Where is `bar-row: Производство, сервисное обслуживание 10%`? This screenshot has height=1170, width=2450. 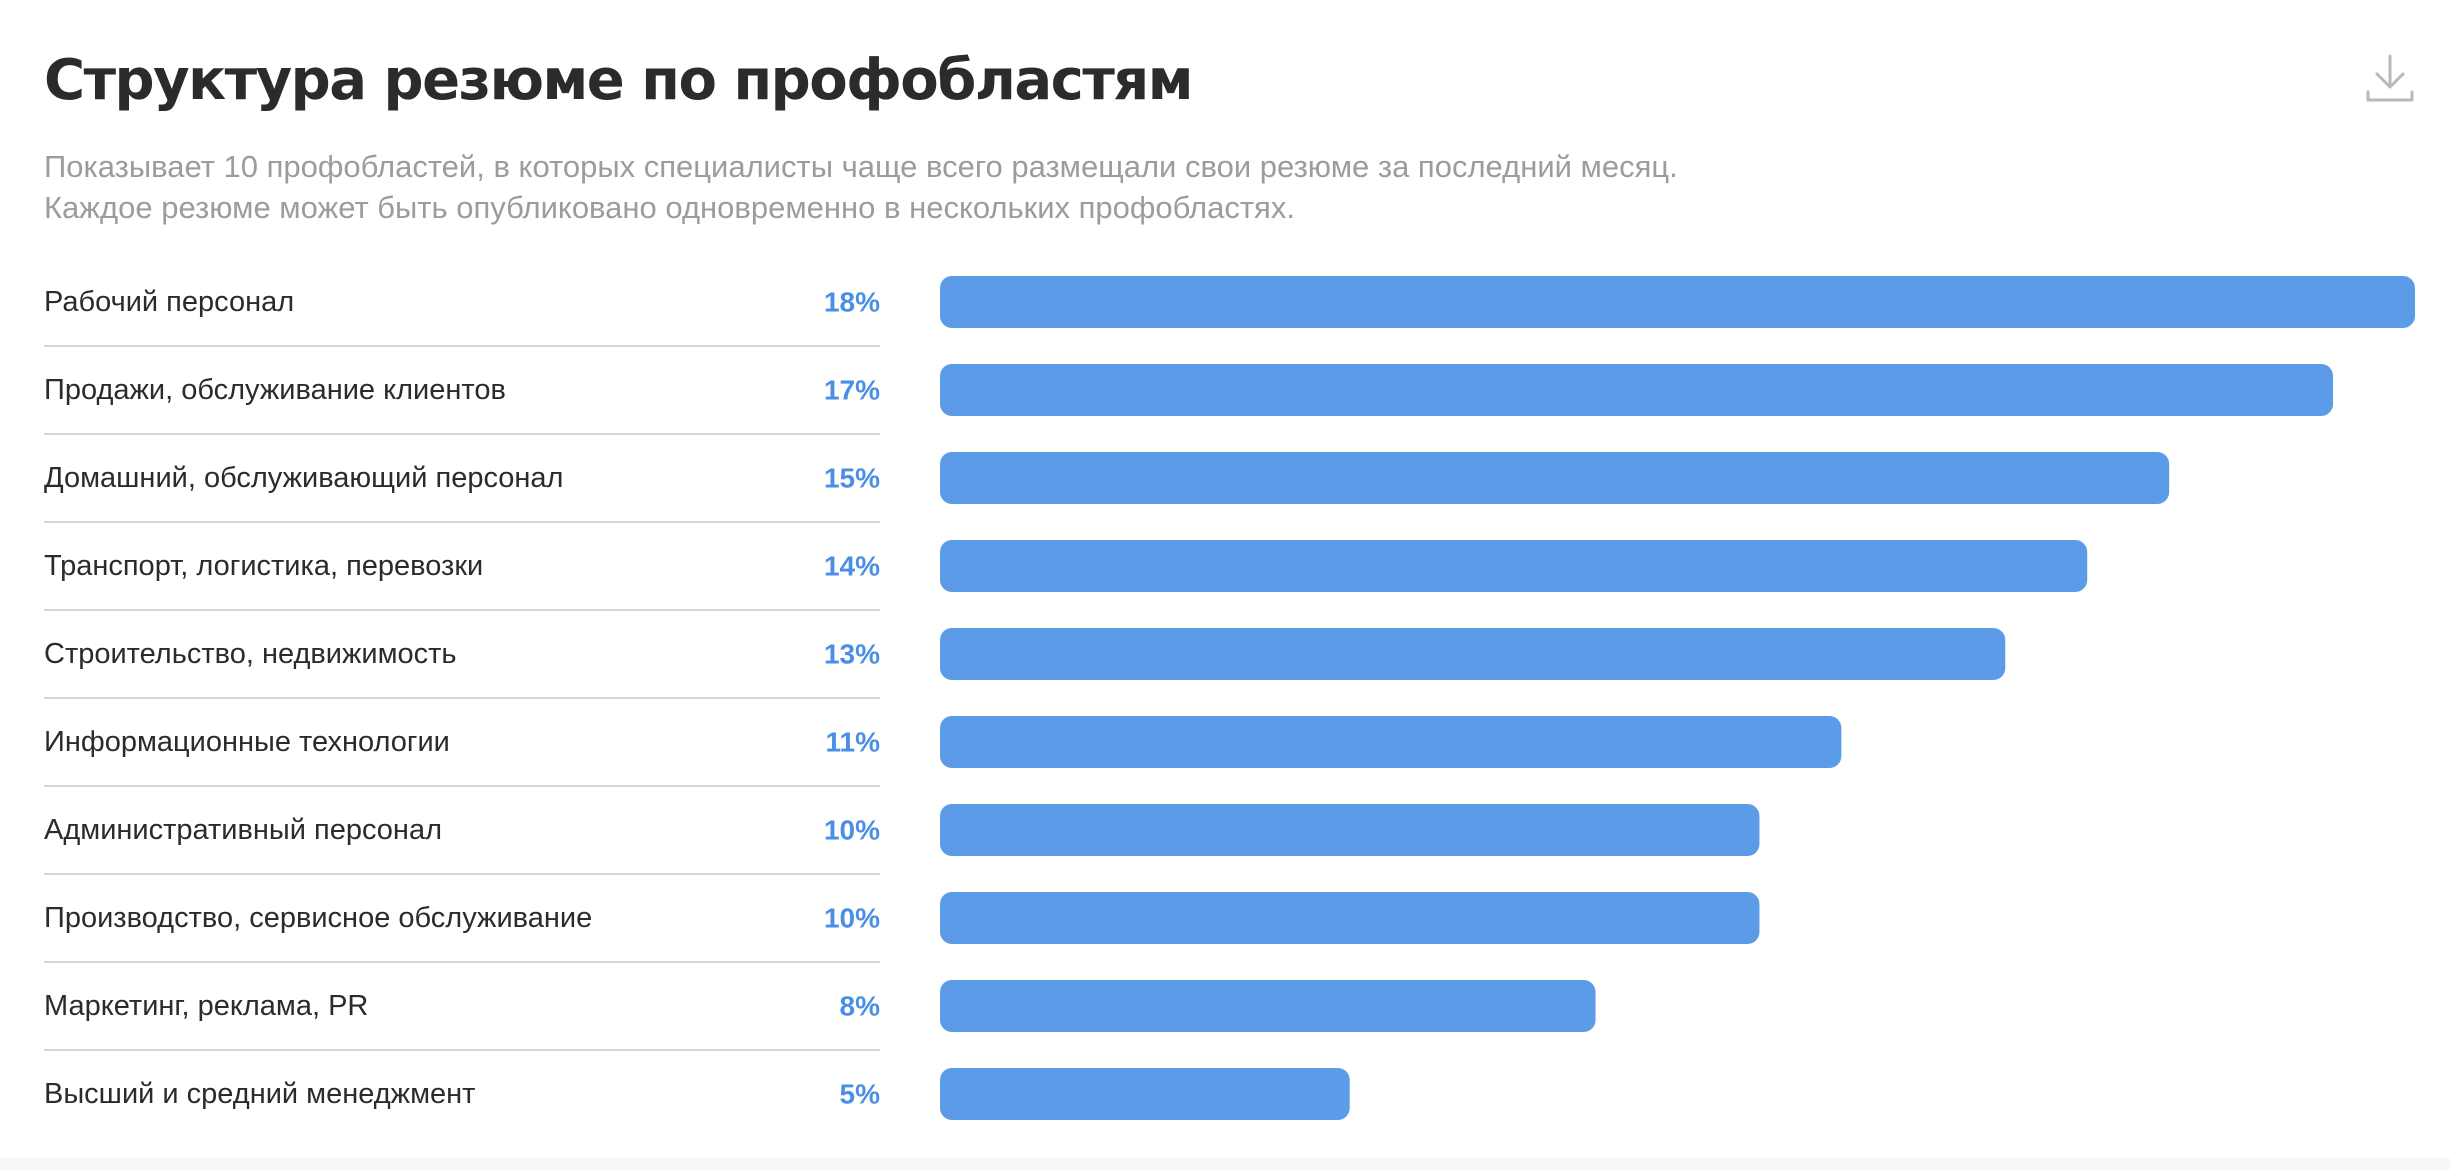
bar-row: Производство, сервисное обслуживание 10% is located at coordinates (902, 927).